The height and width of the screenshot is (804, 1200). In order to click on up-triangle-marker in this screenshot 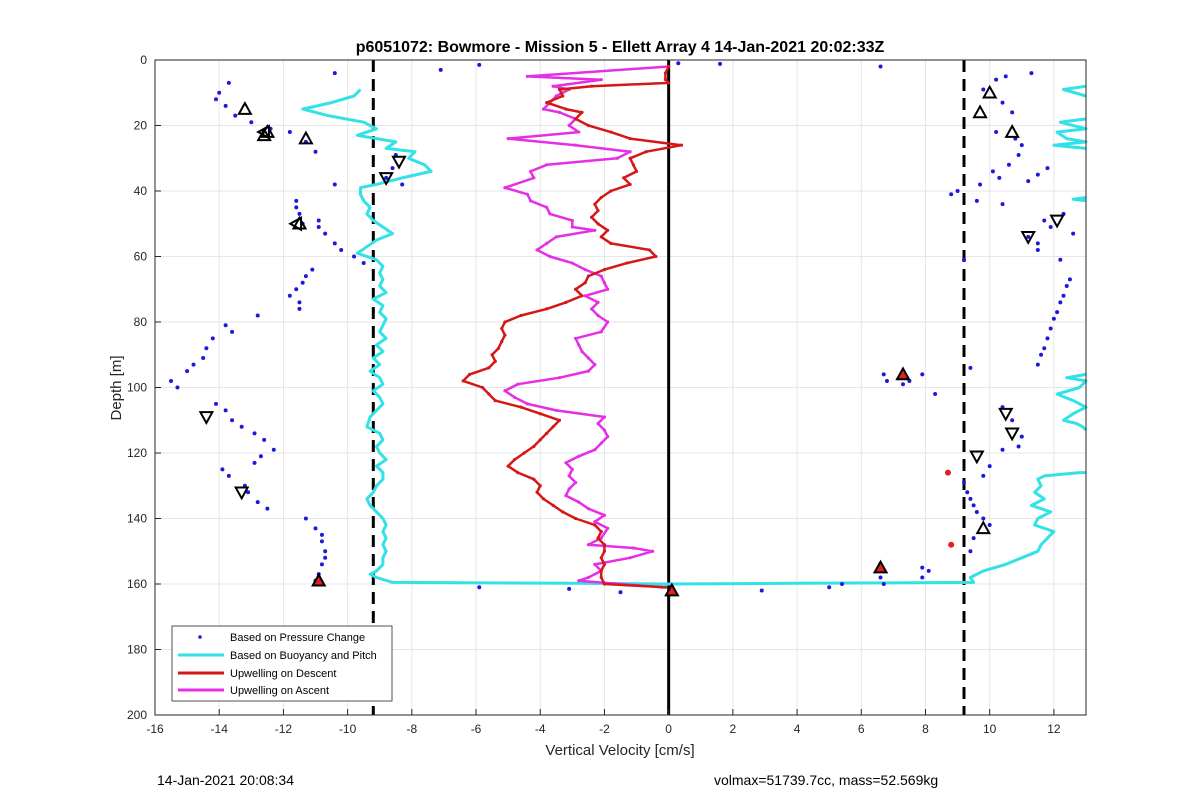, I will do `click(983, 527)`.